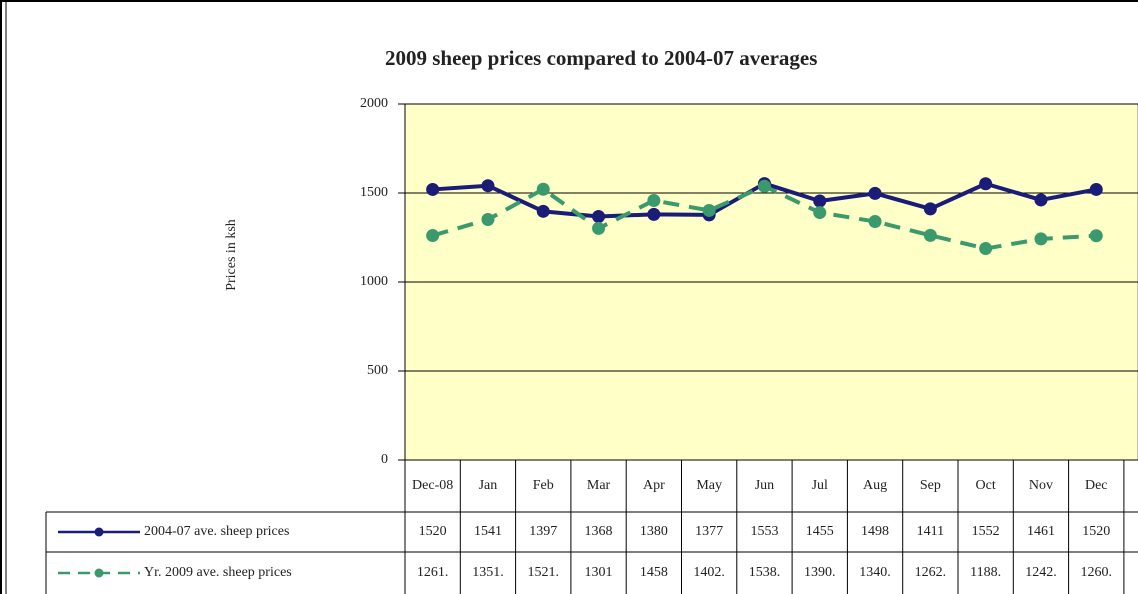  What do you see at coordinates (599, 531) in the screenshot?
I see `table-value: 1368` at bounding box center [599, 531].